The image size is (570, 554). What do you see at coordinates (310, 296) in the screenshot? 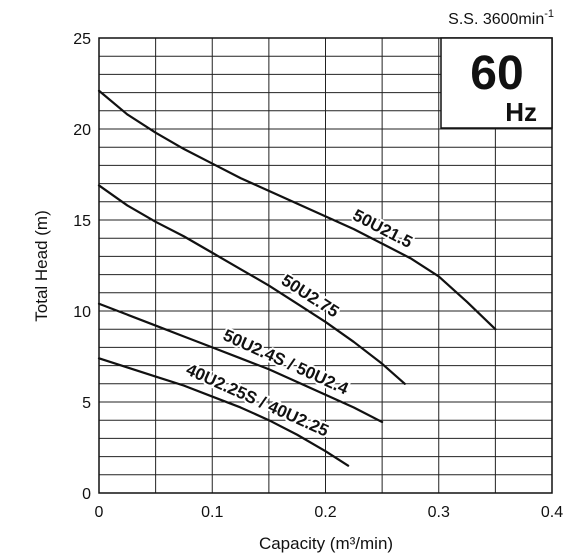
I see `curve-label: 50U2.75` at bounding box center [310, 296].